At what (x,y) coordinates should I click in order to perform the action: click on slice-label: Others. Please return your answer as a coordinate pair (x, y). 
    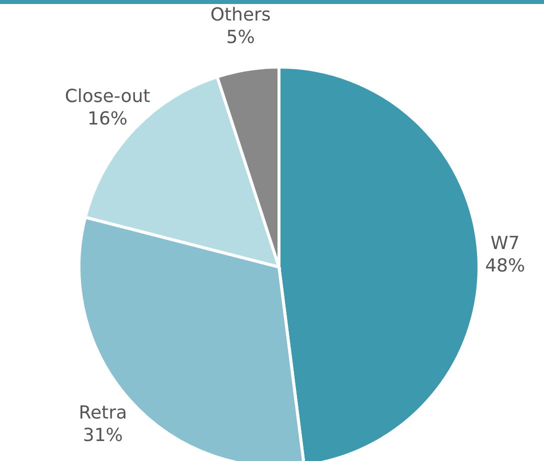
    Looking at the image, I should click on (240, 15).